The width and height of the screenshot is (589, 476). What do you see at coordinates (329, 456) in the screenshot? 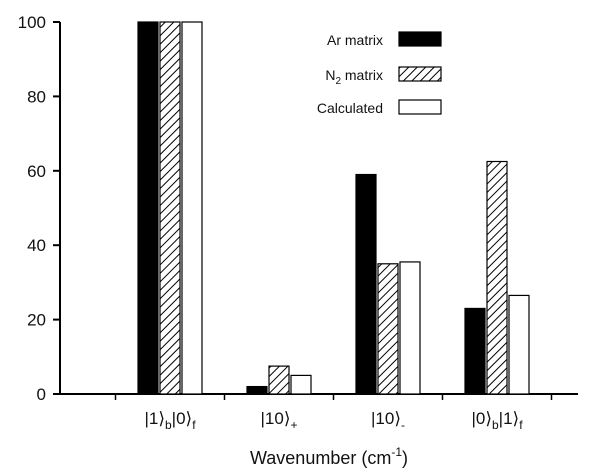
I see `x-axis-label: Wavenumber (cm-1)` at bounding box center [329, 456].